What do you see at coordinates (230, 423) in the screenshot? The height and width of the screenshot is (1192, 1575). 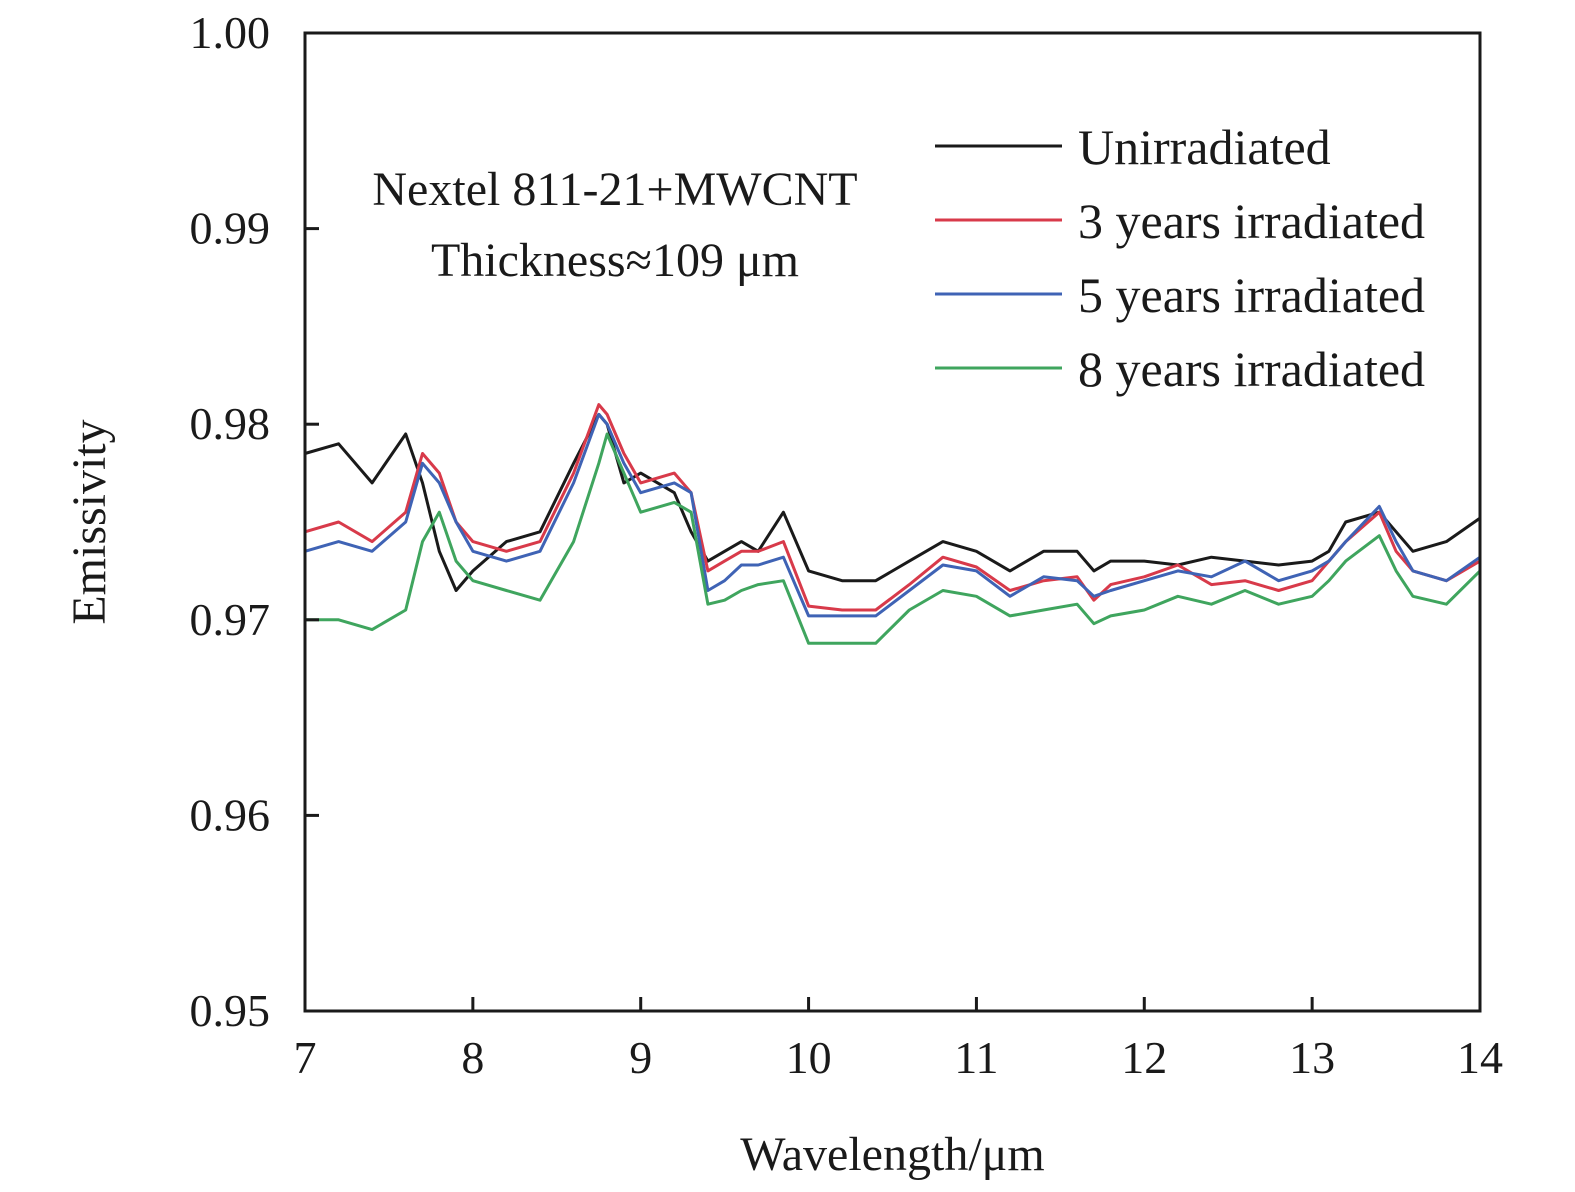 I see `y-tick-label: 0.98` at bounding box center [230, 423].